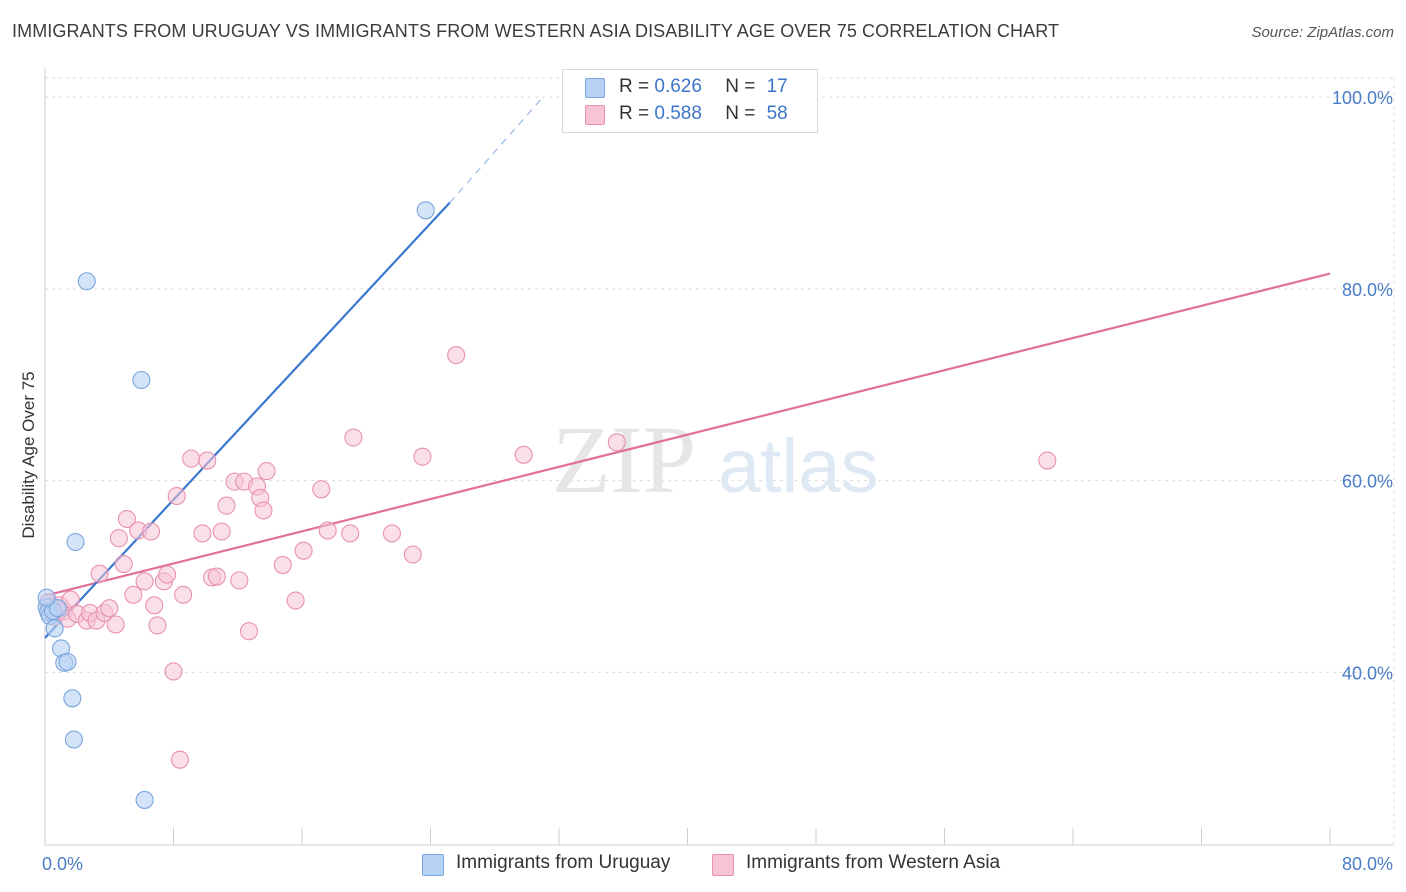 The image size is (1406, 892). I want to click on x-tick-label-min: 0.0%, so click(62, 864).